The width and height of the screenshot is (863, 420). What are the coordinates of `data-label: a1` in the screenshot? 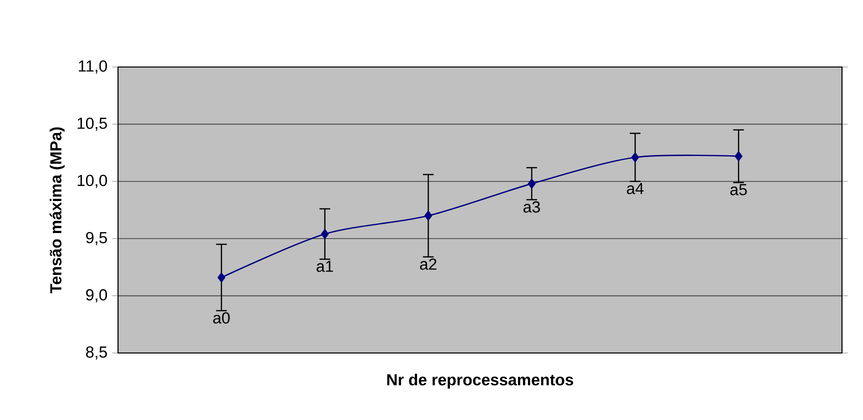 It's located at (324, 266).